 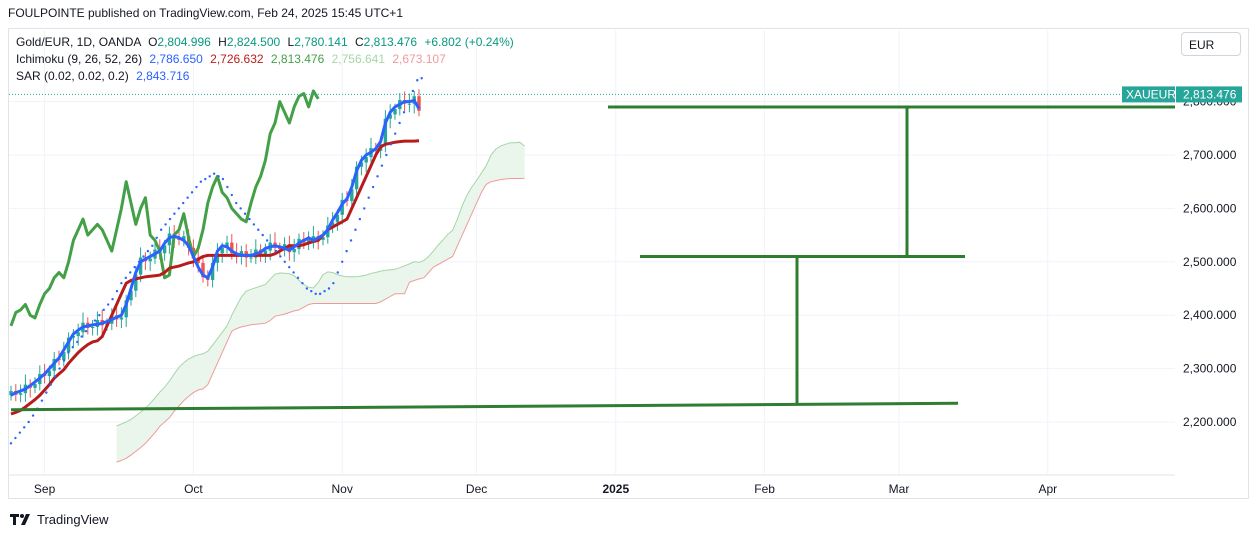 I want to click on price-tick-label: 2,400.000, so click(x=1210, y=315).